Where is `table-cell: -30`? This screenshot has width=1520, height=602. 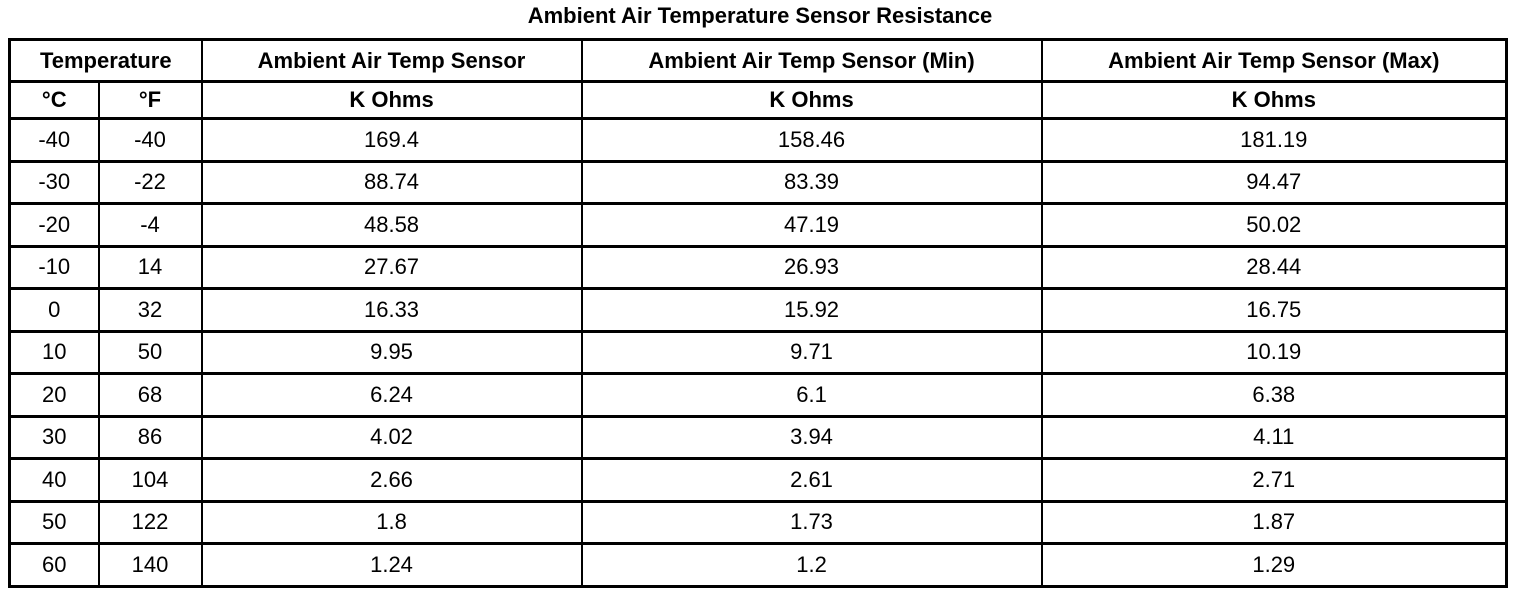
table-cell: -30 is located at coordinates (54, 182).